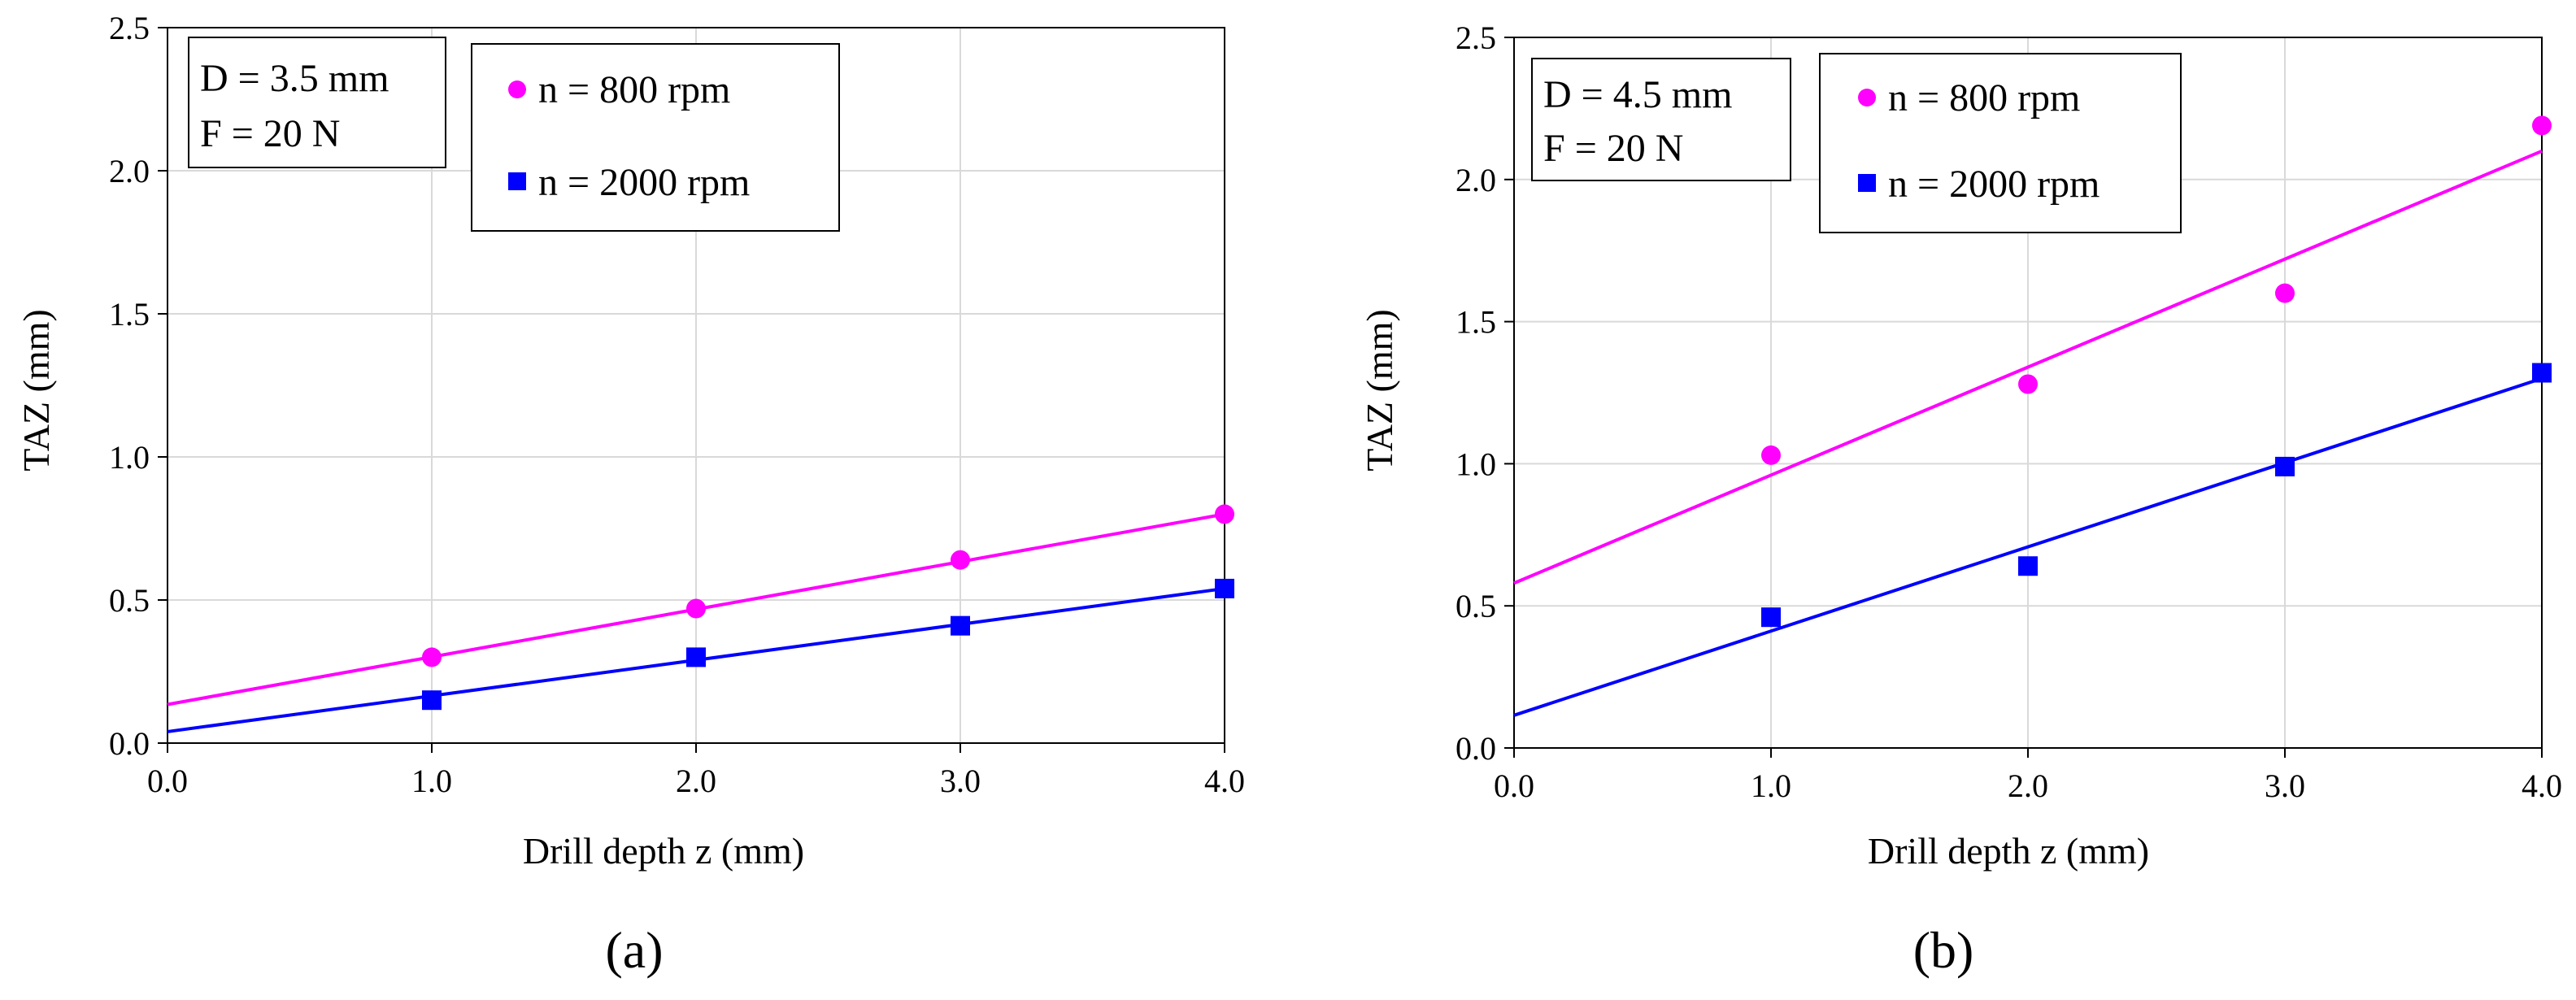  What do you see at coordinates (2009, 851) in the screenshot?
I see `chart-b-x-axis-title: Drill depth z (mm)` at bounding box center [2009, 851].